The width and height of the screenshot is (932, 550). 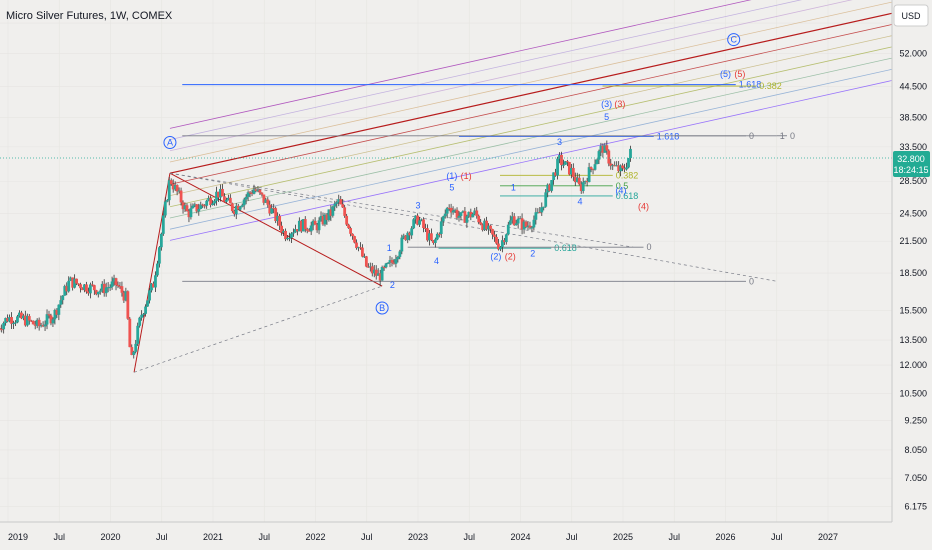 I want to click on wave-label: (1), so click(x=451, y=176).